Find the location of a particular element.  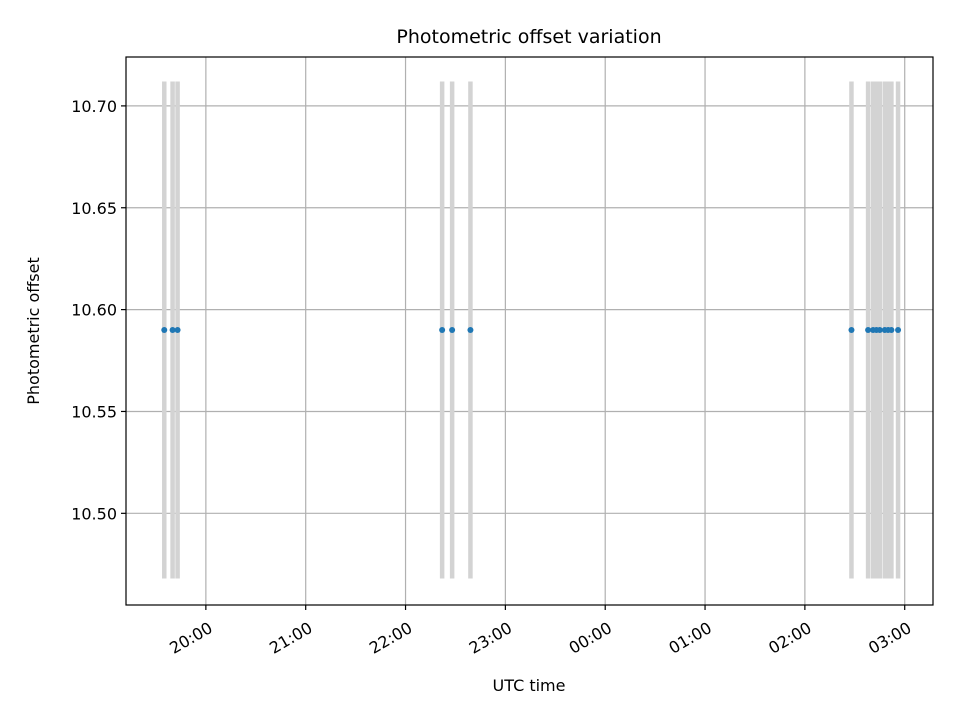

y-tick-label: 10.60 is located at coordinates (94, 310).